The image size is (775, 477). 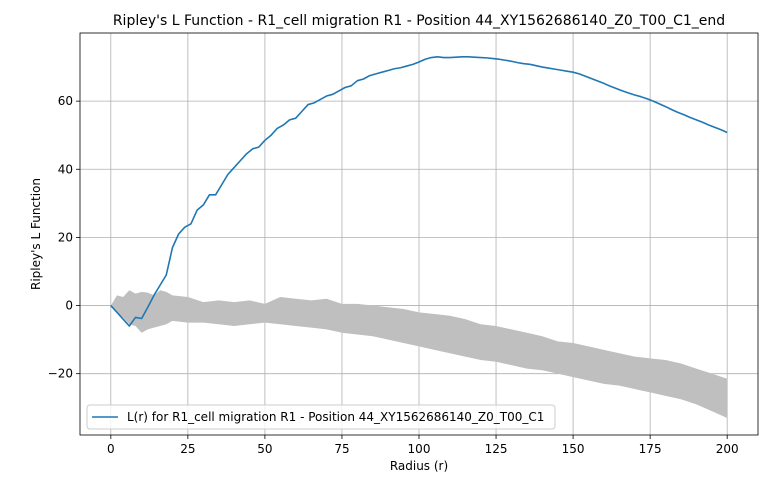 I want to click on y-tick-label: 0, so click(x=69, y=306).